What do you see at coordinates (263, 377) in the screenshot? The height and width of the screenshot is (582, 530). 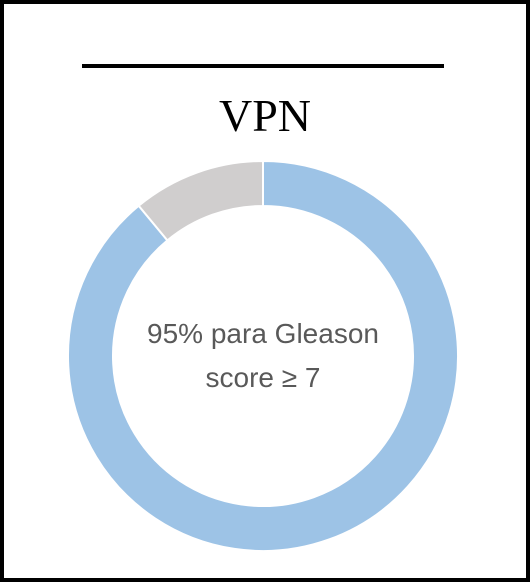 I see `center-label-line-2: score ≥ 7` at bounding box center [263, 377].